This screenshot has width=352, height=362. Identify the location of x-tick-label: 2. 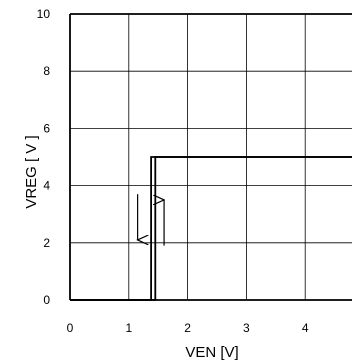
(187, 328).